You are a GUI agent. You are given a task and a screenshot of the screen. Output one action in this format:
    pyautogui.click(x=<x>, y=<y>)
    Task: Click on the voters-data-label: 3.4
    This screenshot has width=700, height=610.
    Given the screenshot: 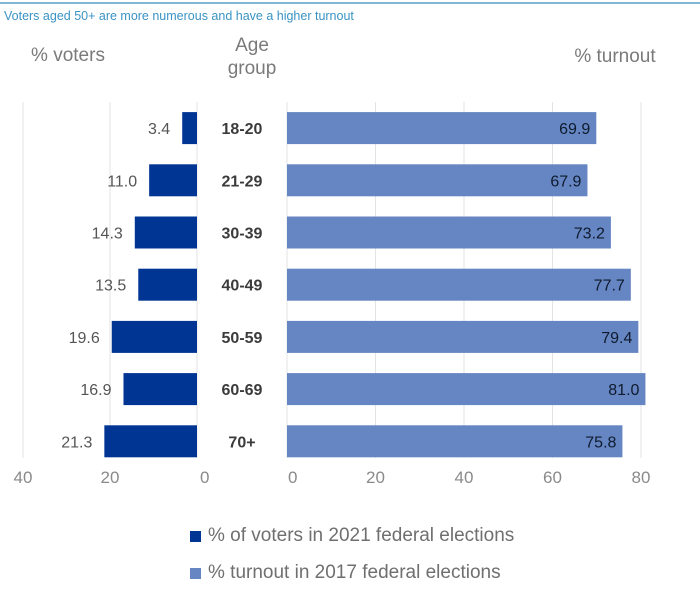 What is the action you would take?
    pyautogui.click(x=159, y=129)
    